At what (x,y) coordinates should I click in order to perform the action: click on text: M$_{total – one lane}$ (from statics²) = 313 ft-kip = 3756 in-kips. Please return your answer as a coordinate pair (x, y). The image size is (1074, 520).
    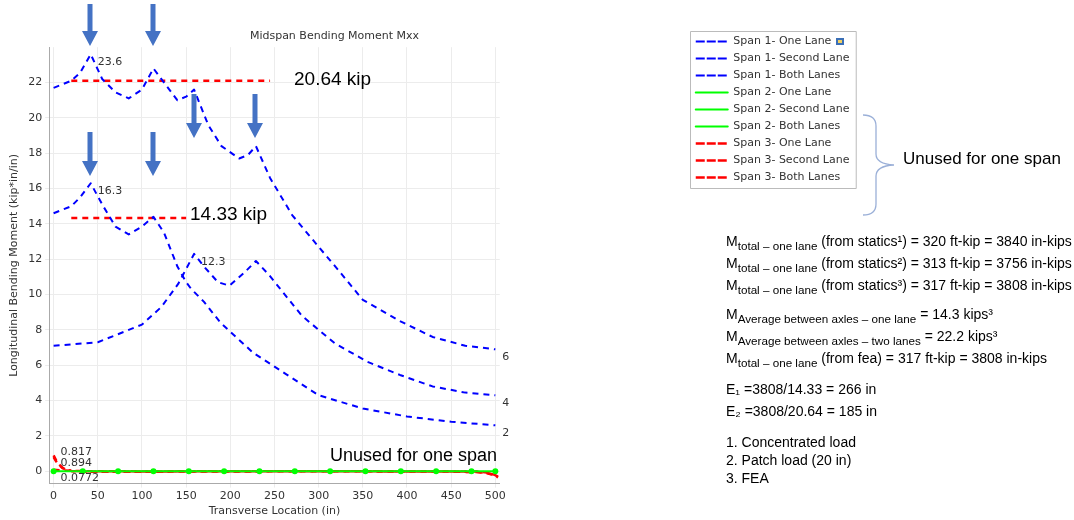
    Looking at the image, I should click on (899, 265).